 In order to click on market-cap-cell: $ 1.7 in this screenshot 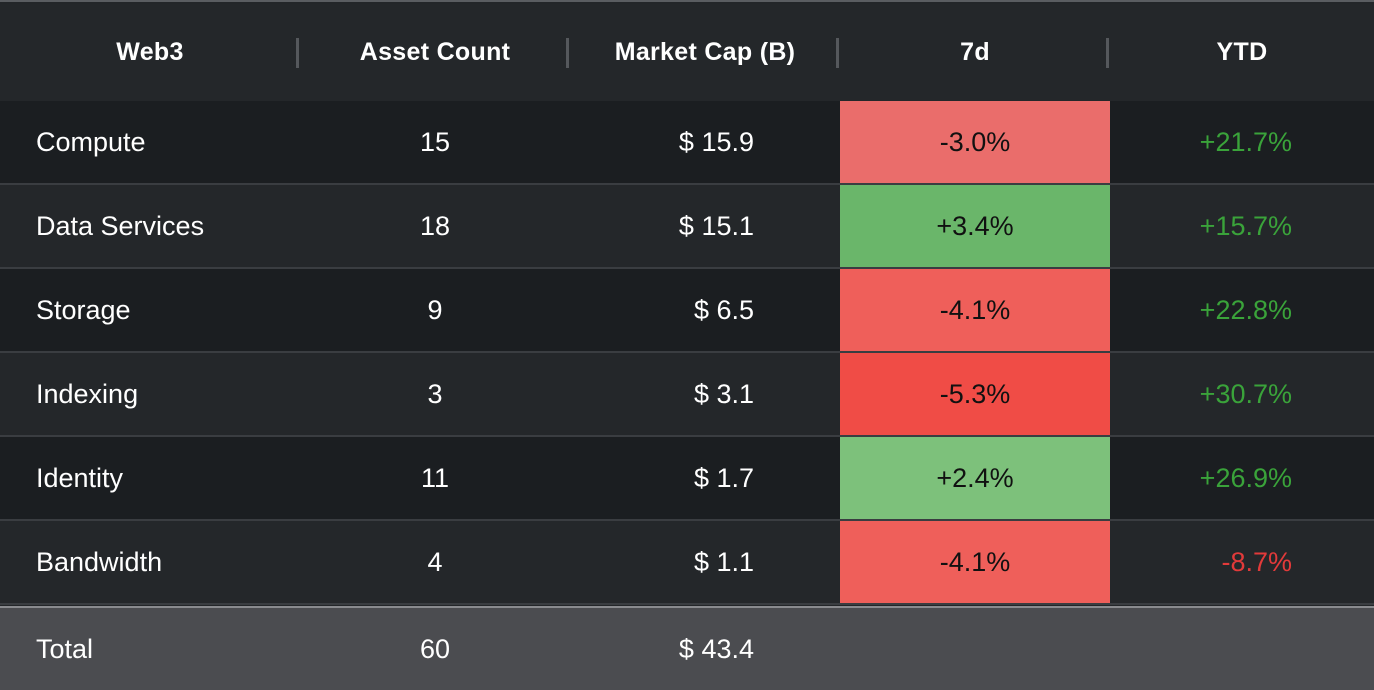, I will do `click(723, 477)`.